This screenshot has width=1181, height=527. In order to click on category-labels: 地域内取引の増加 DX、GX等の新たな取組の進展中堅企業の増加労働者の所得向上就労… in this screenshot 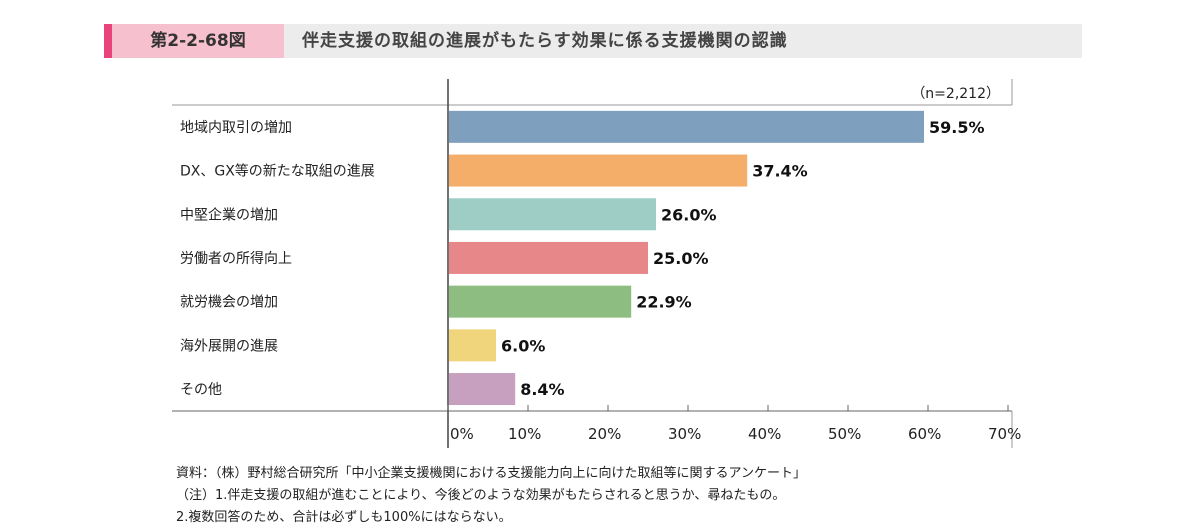, I will do `click(277, 259)`.